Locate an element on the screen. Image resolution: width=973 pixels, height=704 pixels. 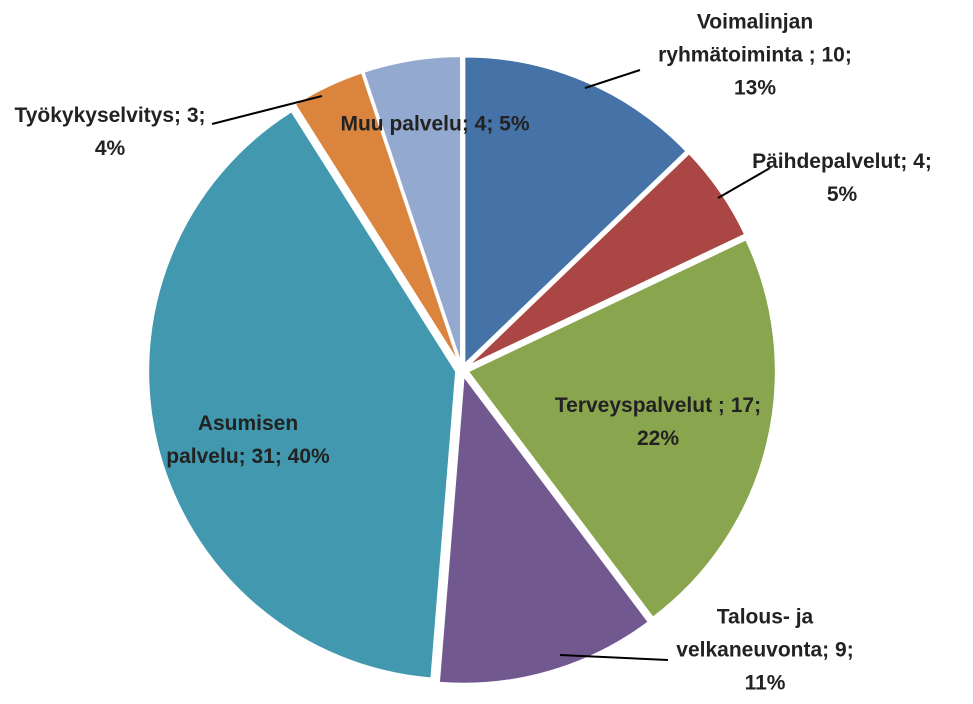
slice-label: Työkykyselvitys; 3; 4% is located at coordinates (110, 132).